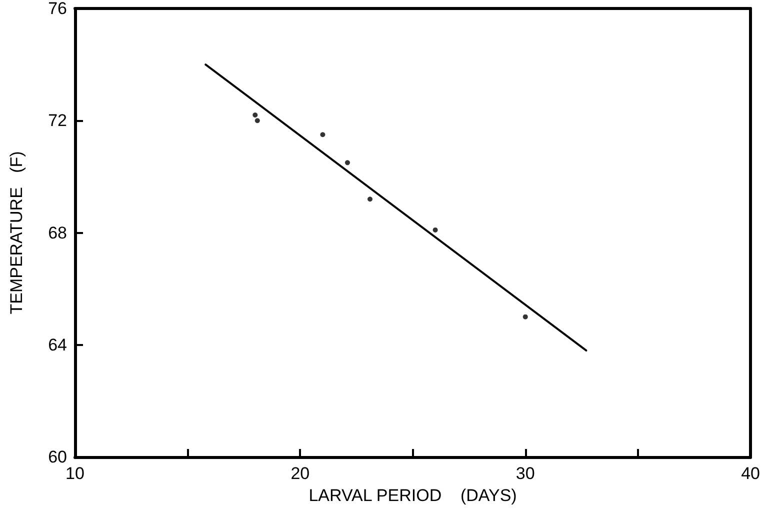  Describe the element at coordinates (525, 473) in the screenshot. I see `x-tick-label: 30` at that location.